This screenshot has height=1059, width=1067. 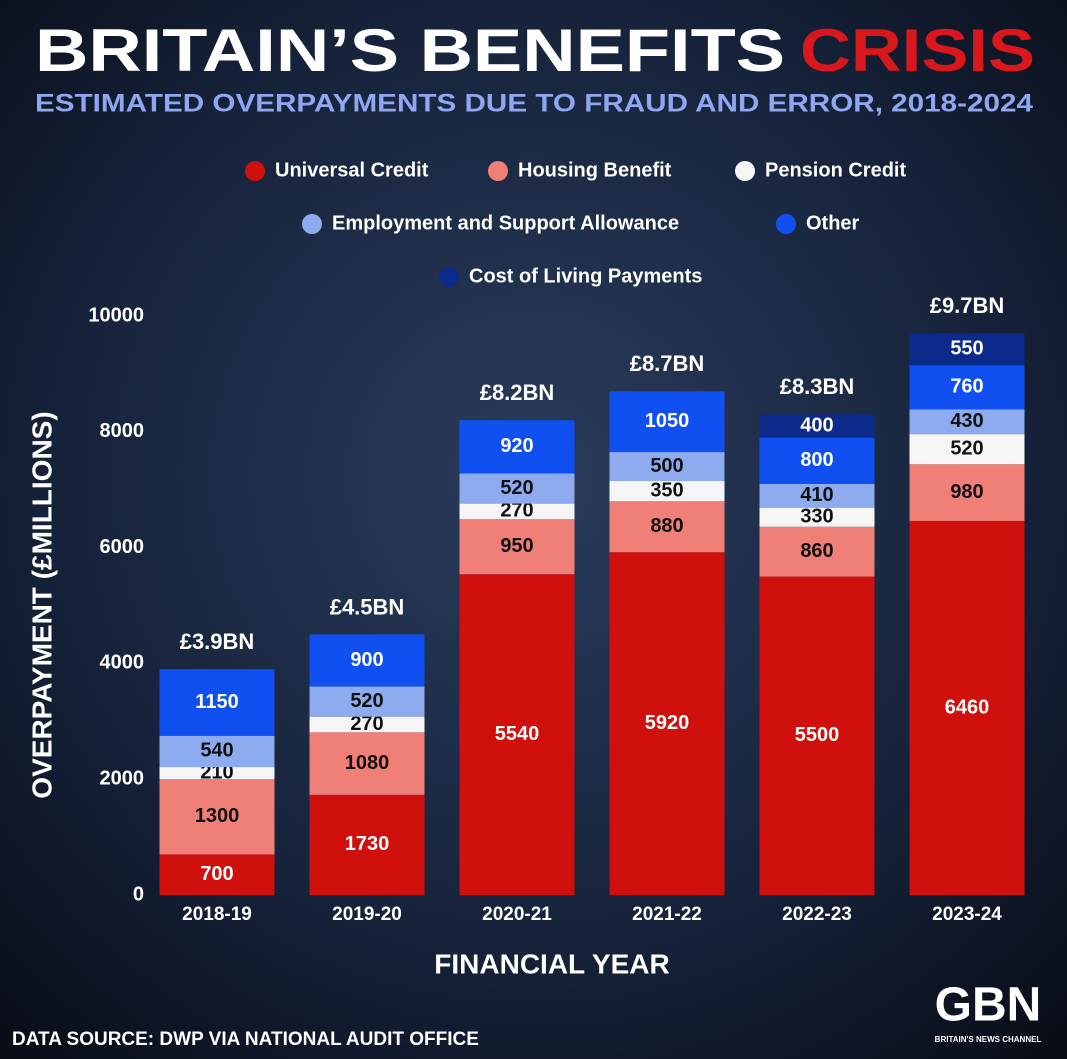 What do you see at coordinates (585, 276) in the screenshot?
I see `legend-label: Cost of Living Payments` at bounding box center [585, 276].